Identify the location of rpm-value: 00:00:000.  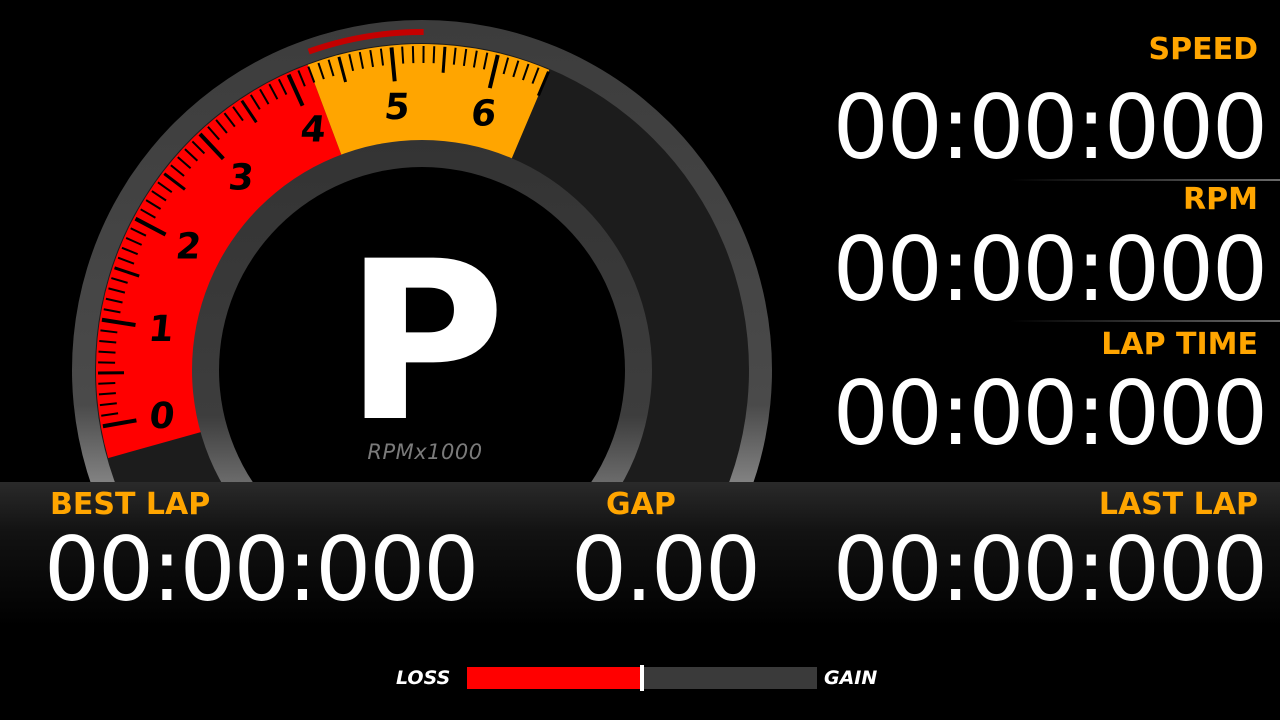
(1050, 269).